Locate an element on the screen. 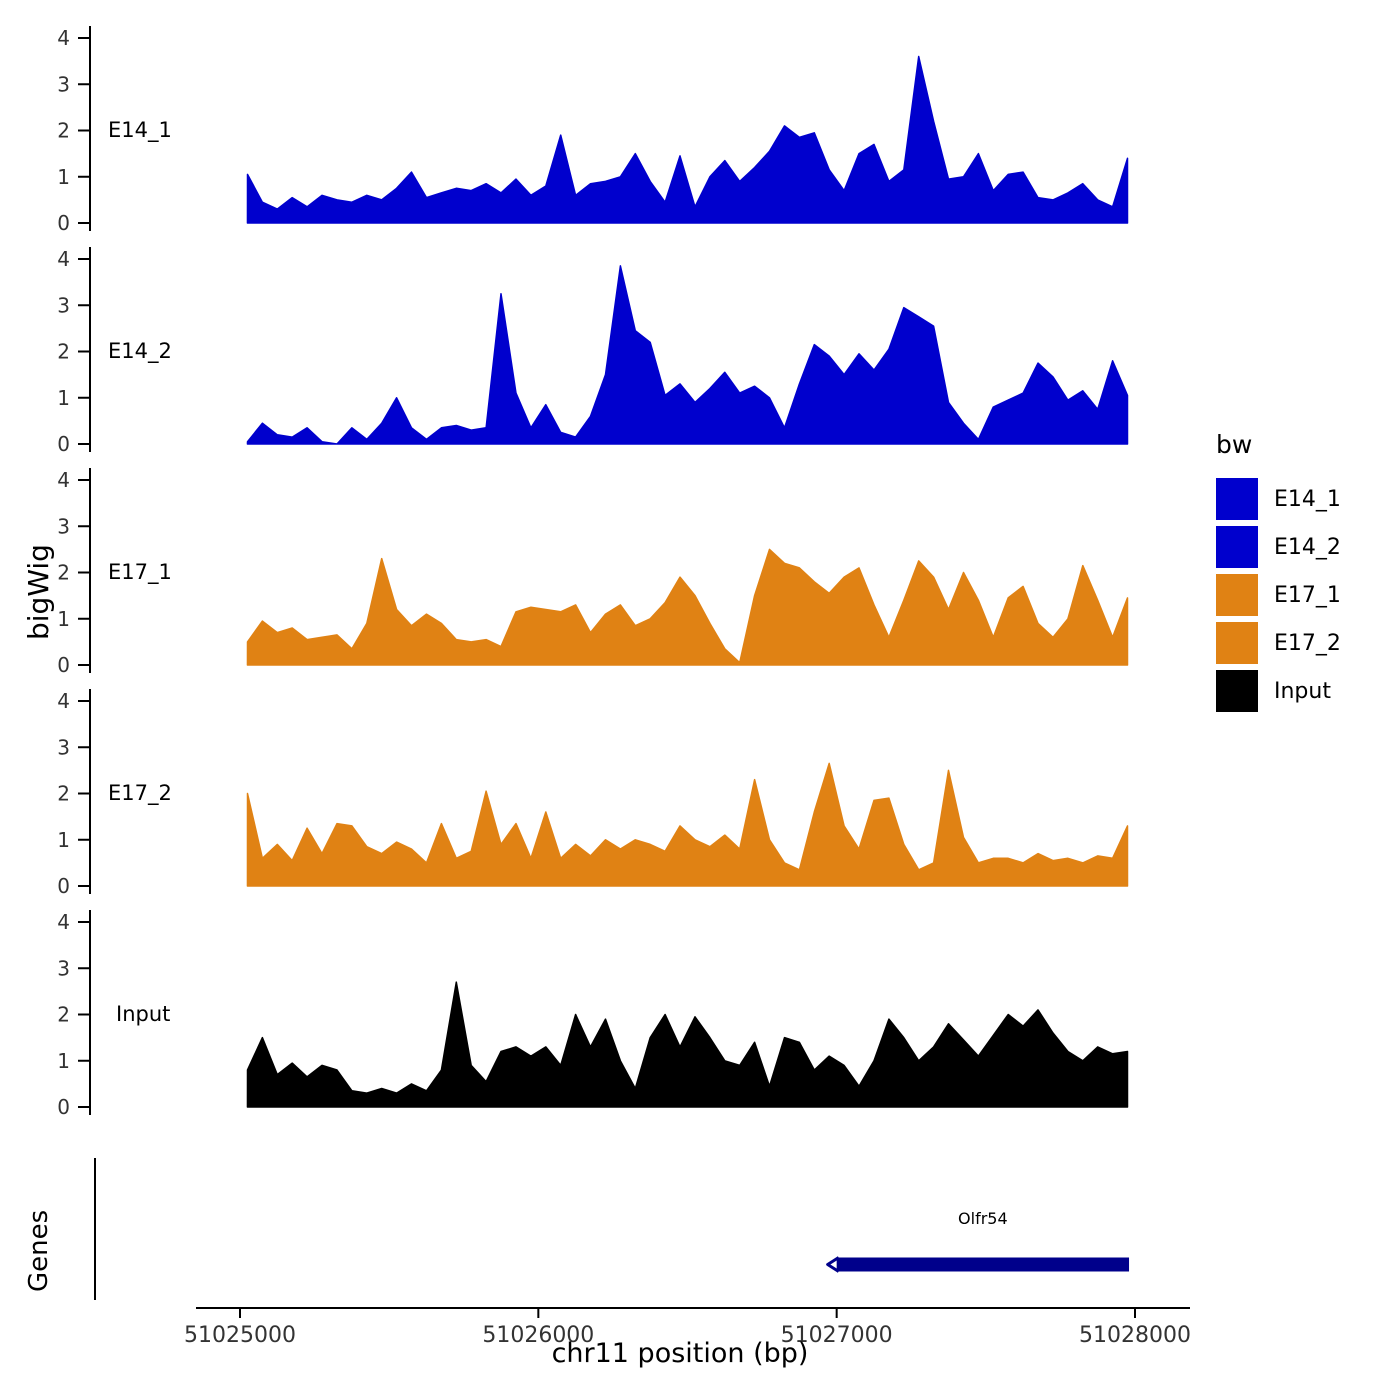  legend-item-e14_1: E14_1 is located at coordinates (1278, 499).